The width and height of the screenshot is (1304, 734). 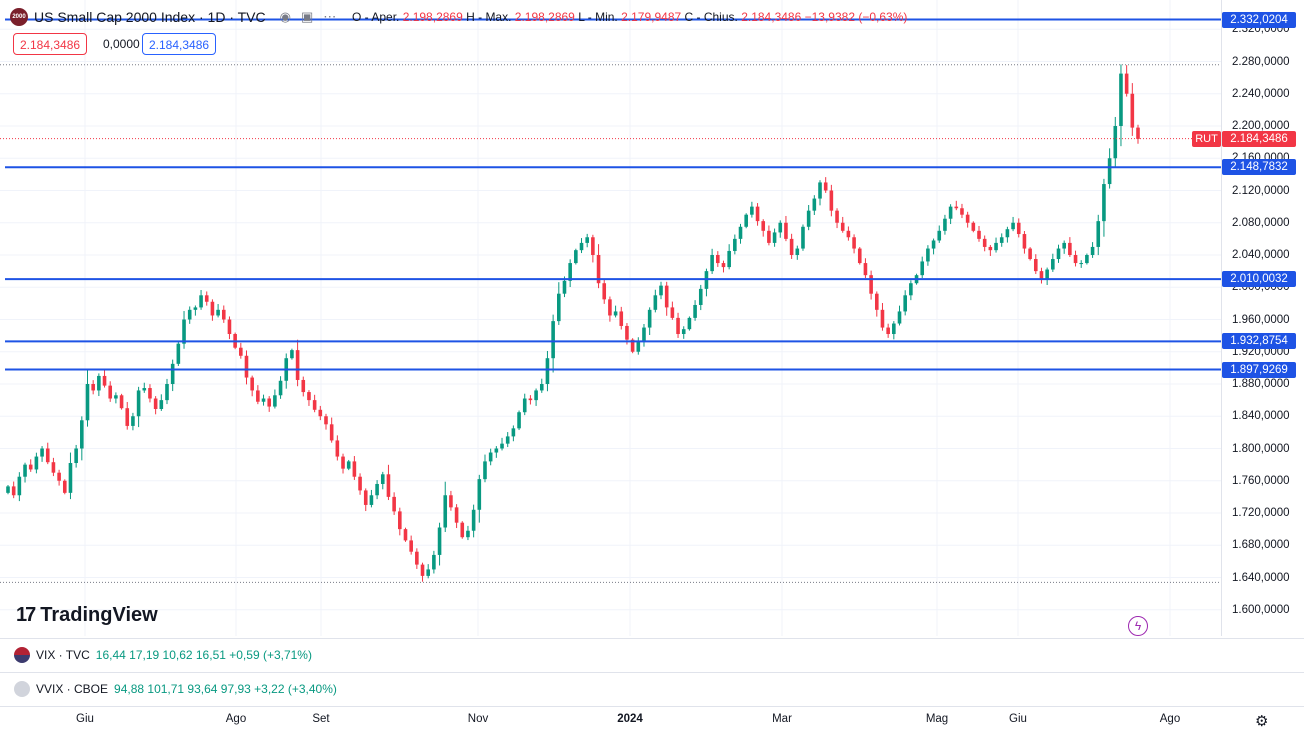 I want to click on settings-icon: ▣, so click(x=307, y=16).